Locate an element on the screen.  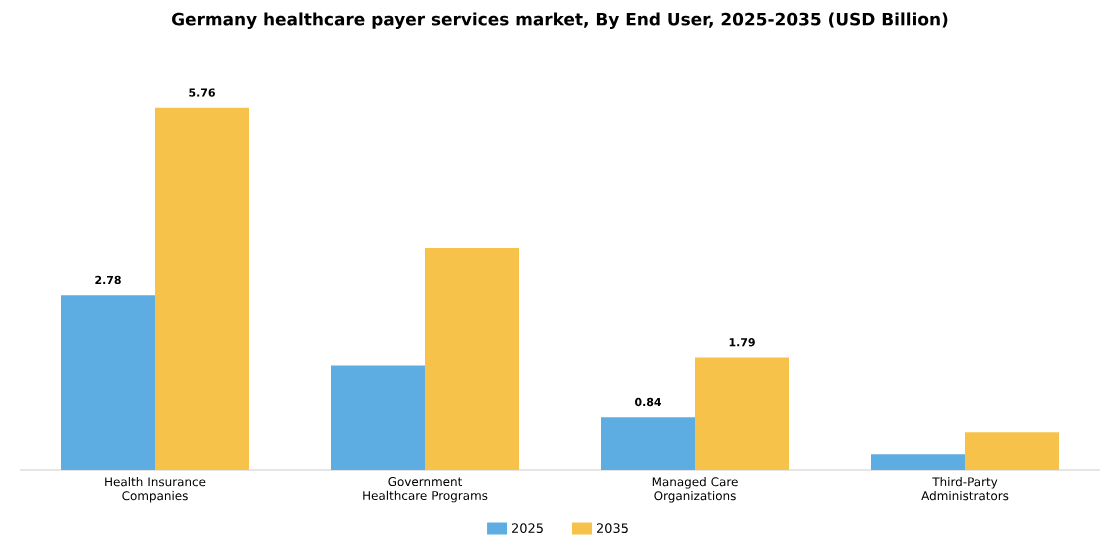
chart-title: Germany healthcare payer services market, By End User, 2025-2035 (USD Billion) is located at coordinates (560, 20).